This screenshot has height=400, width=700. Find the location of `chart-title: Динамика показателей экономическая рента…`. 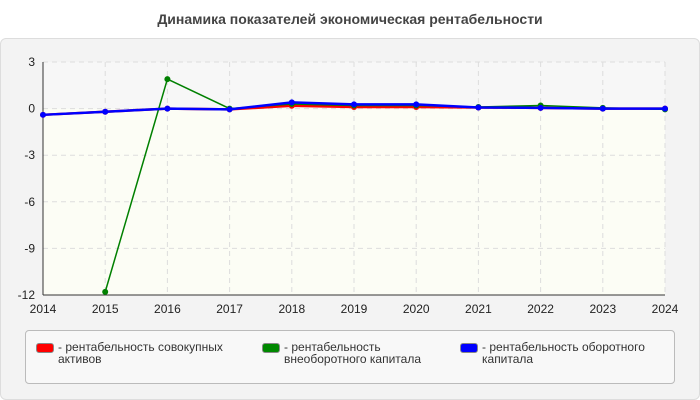

chart-title: Динамика показателей экономическая рента… is located at coordinates (350, 19).